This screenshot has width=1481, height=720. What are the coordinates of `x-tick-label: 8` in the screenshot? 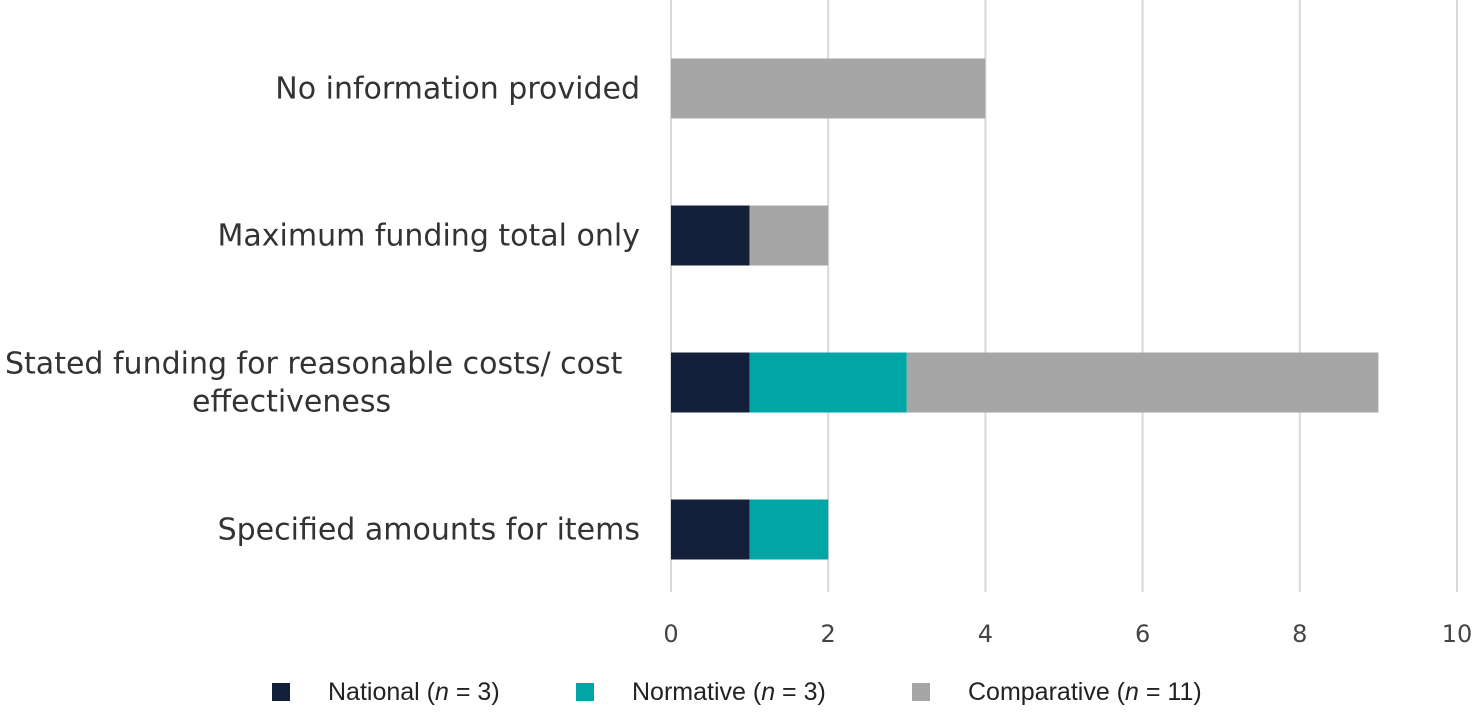 It's located at (1299, 634).